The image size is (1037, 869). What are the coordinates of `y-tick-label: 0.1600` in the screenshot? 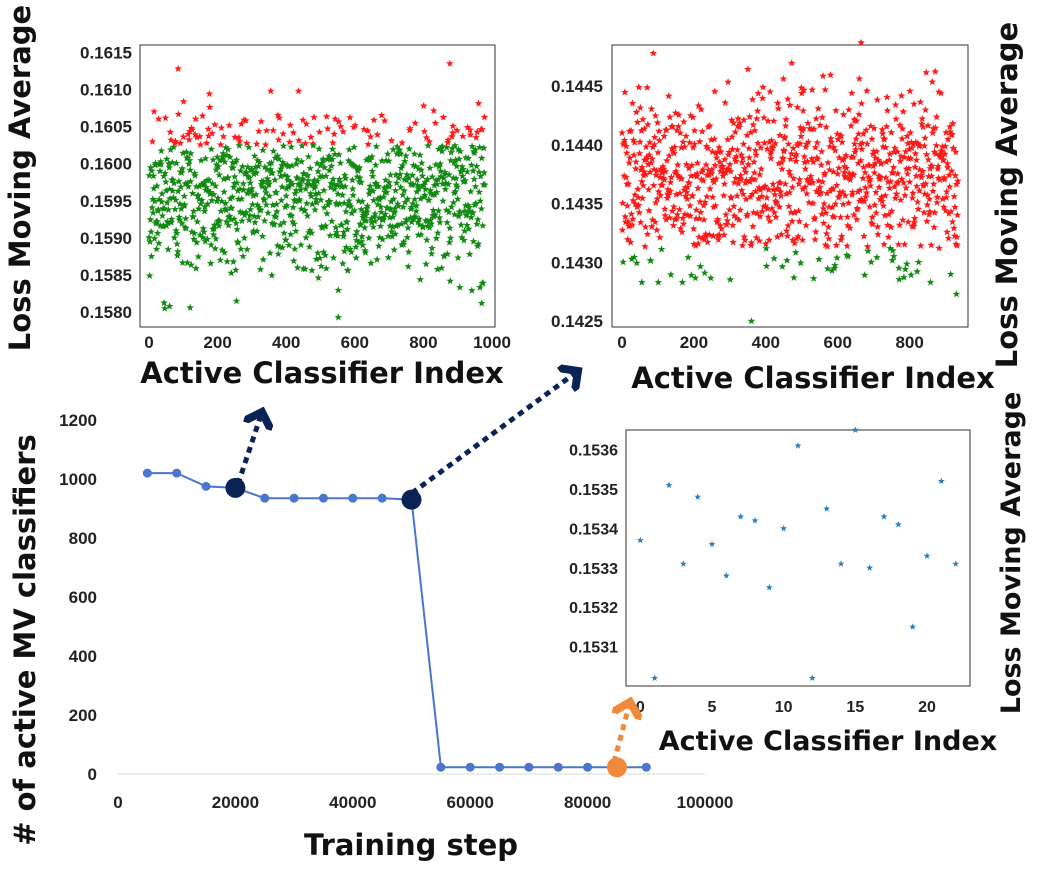 It's located at (106, 164).